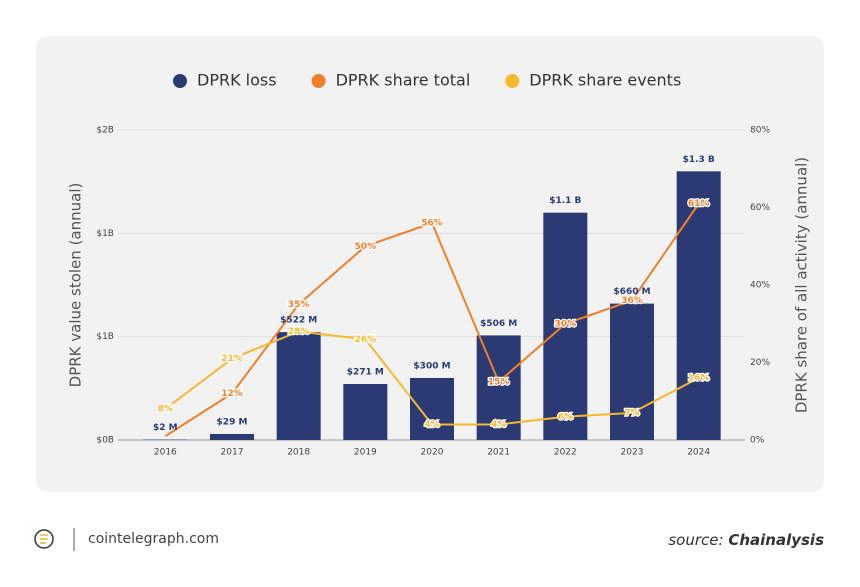 This screenshot has height=587, width=860. Describe the element at coordinates (760, 208) in the screenshot. I see `y2-tick-label: 60%` at that location.